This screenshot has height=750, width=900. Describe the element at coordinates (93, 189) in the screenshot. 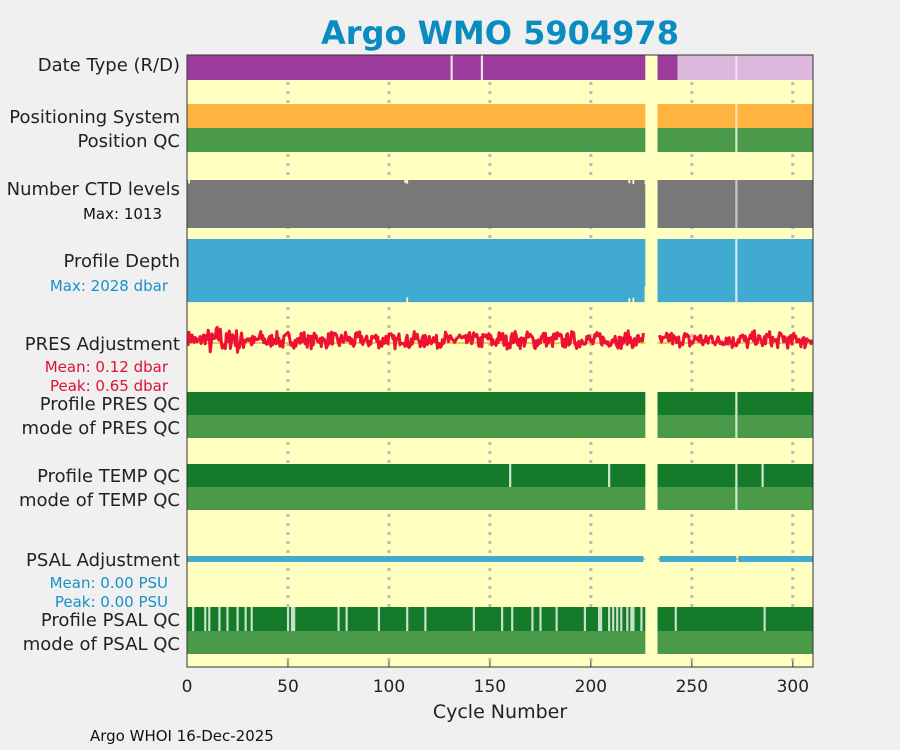

I see `label-ctd-levels: Number CTD levels` at that location.